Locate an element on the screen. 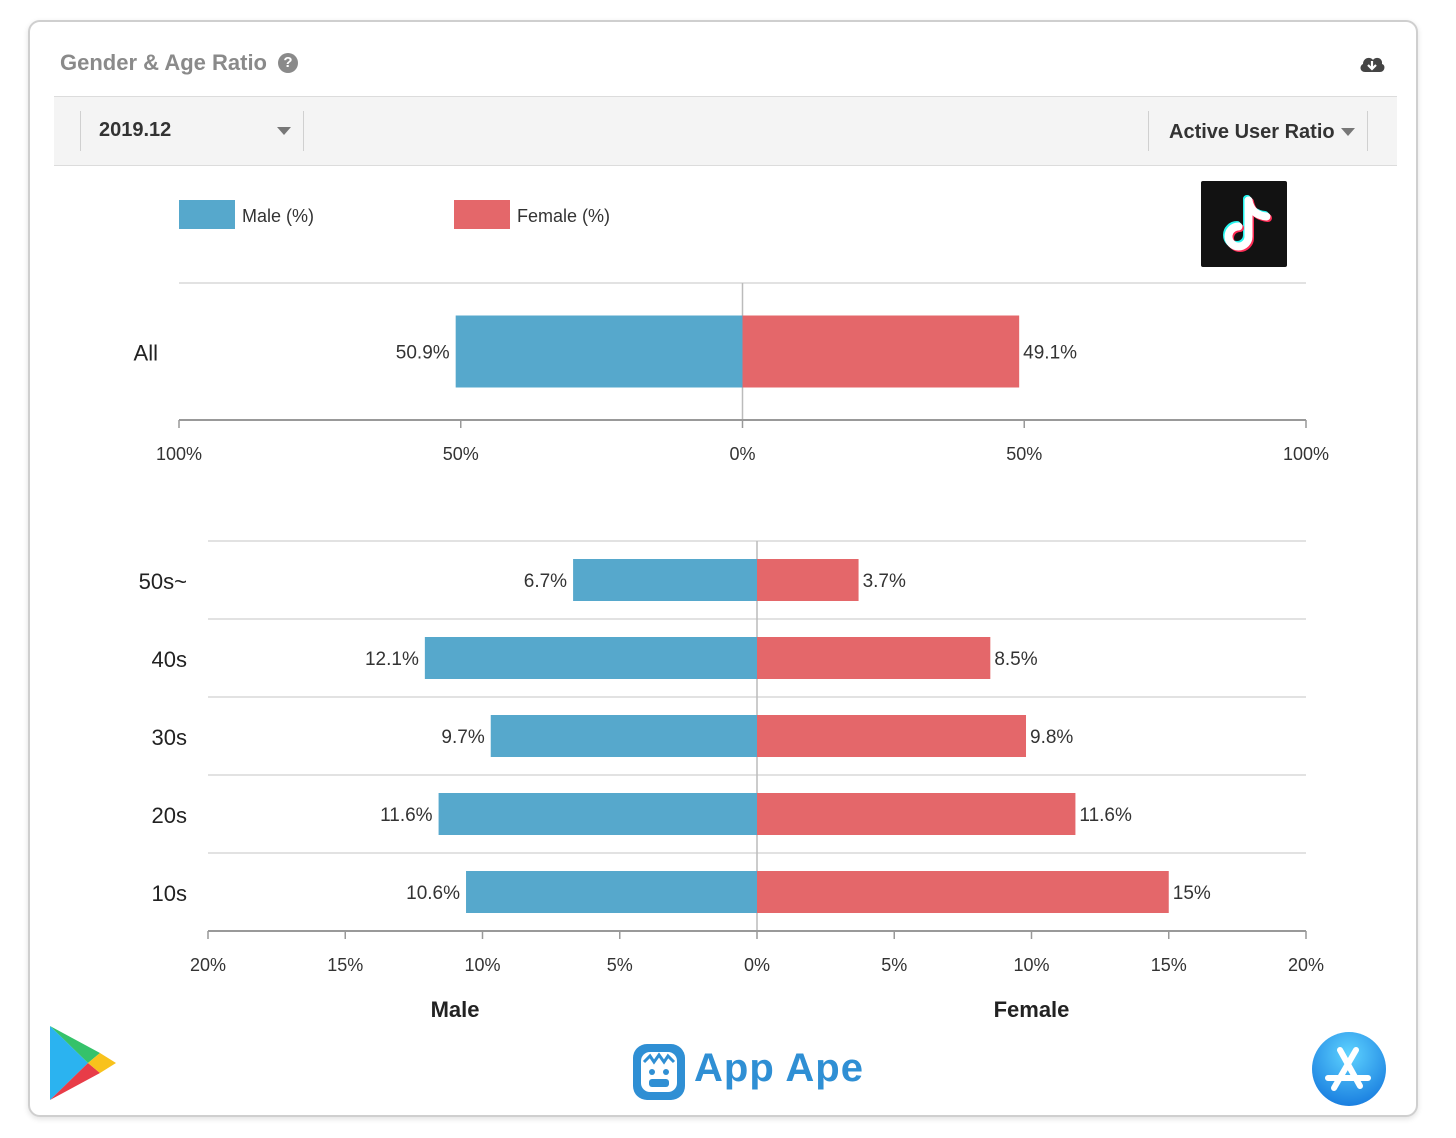  data-label-male: 12.1% is located at coordinates (392, 659).